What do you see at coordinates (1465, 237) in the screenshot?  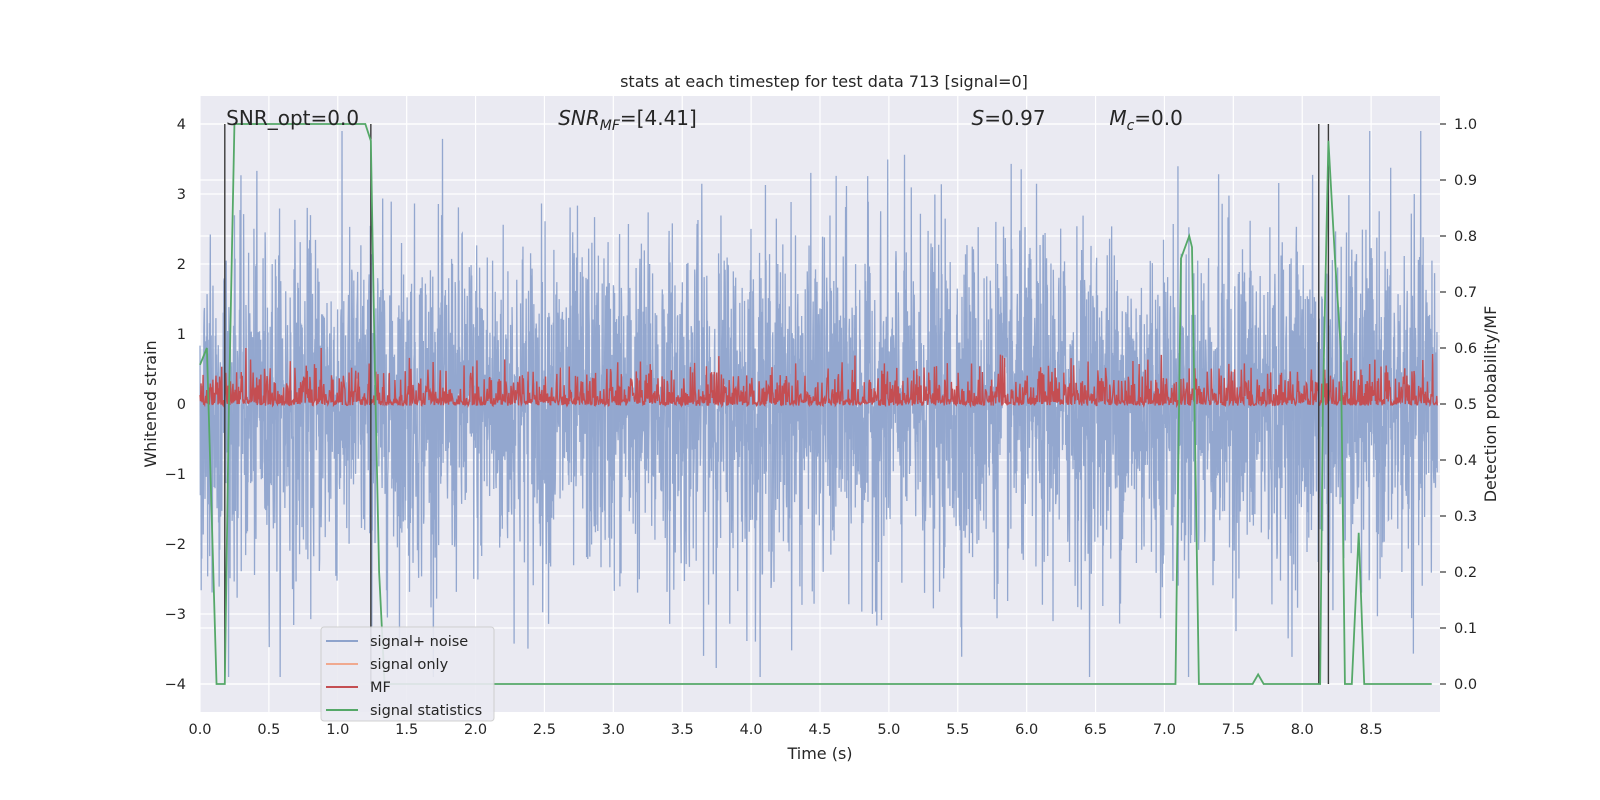 I see `y-tick-label-right: 0.8` at bounding box center [1465, 237].